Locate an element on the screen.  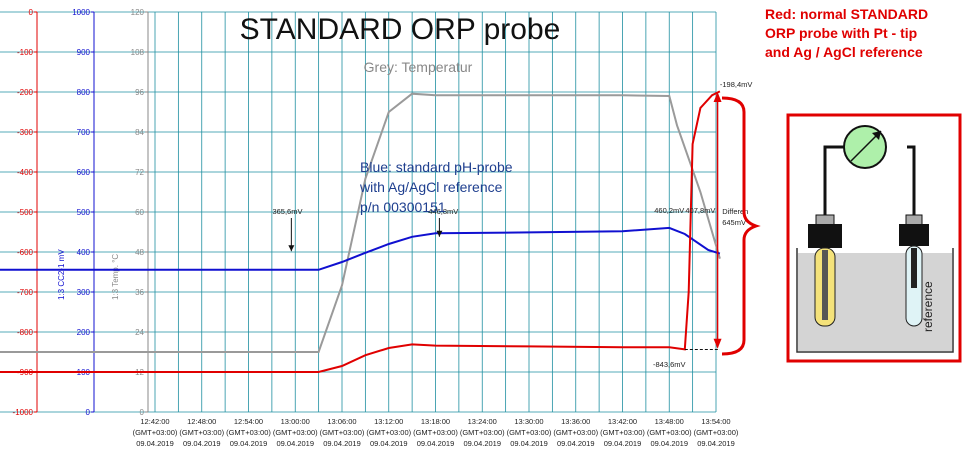
red-note-line-2: ORP probe with Pt - tip is located at coordinates (841, 33).